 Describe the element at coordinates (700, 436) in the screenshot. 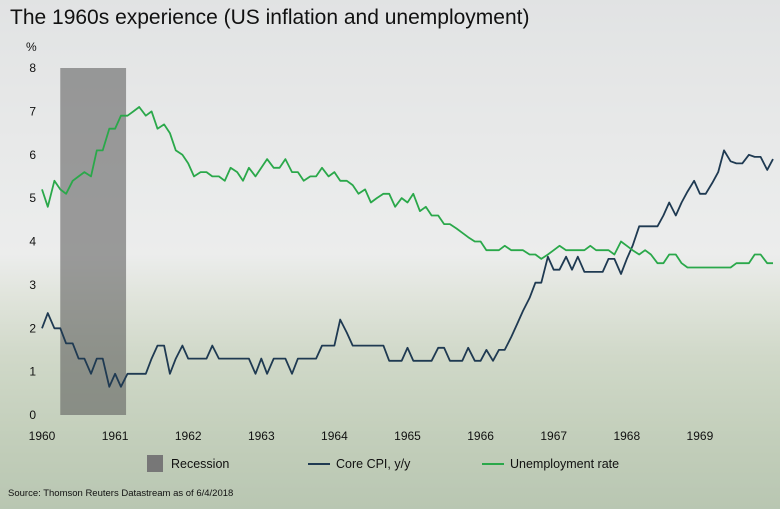

I see `x-tick-label: 1969` at that location.